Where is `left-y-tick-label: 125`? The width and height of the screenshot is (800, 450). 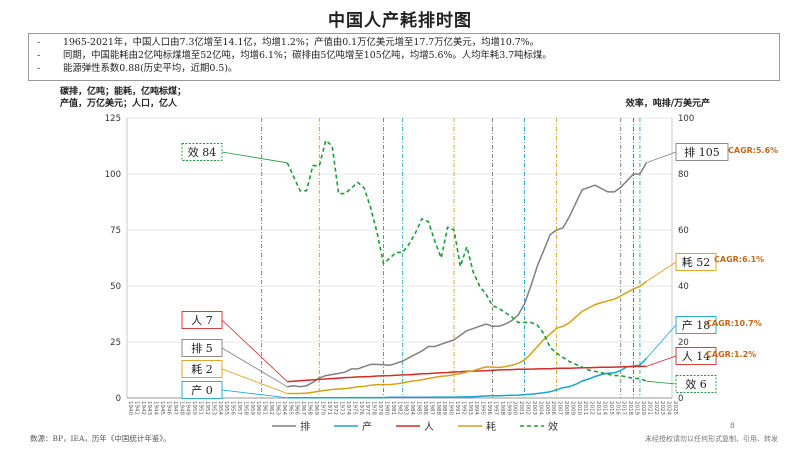
left-y-tick-label: 125 is located at coordinates (113, 119).